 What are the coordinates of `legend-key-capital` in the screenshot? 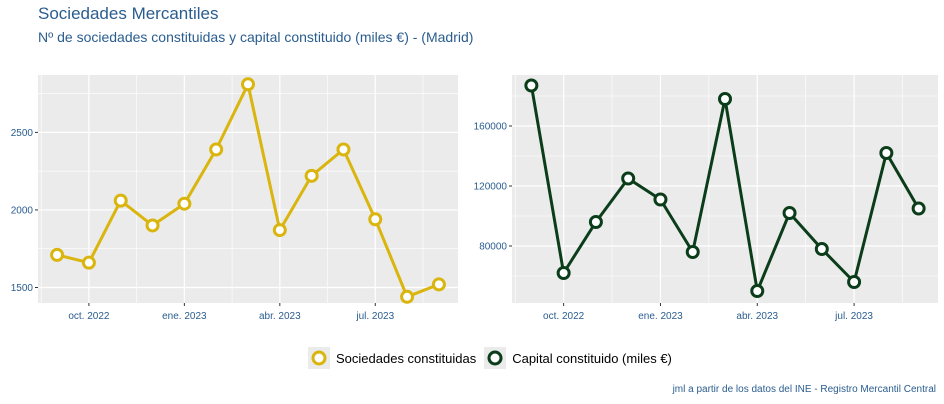 It's located at (495, 358).